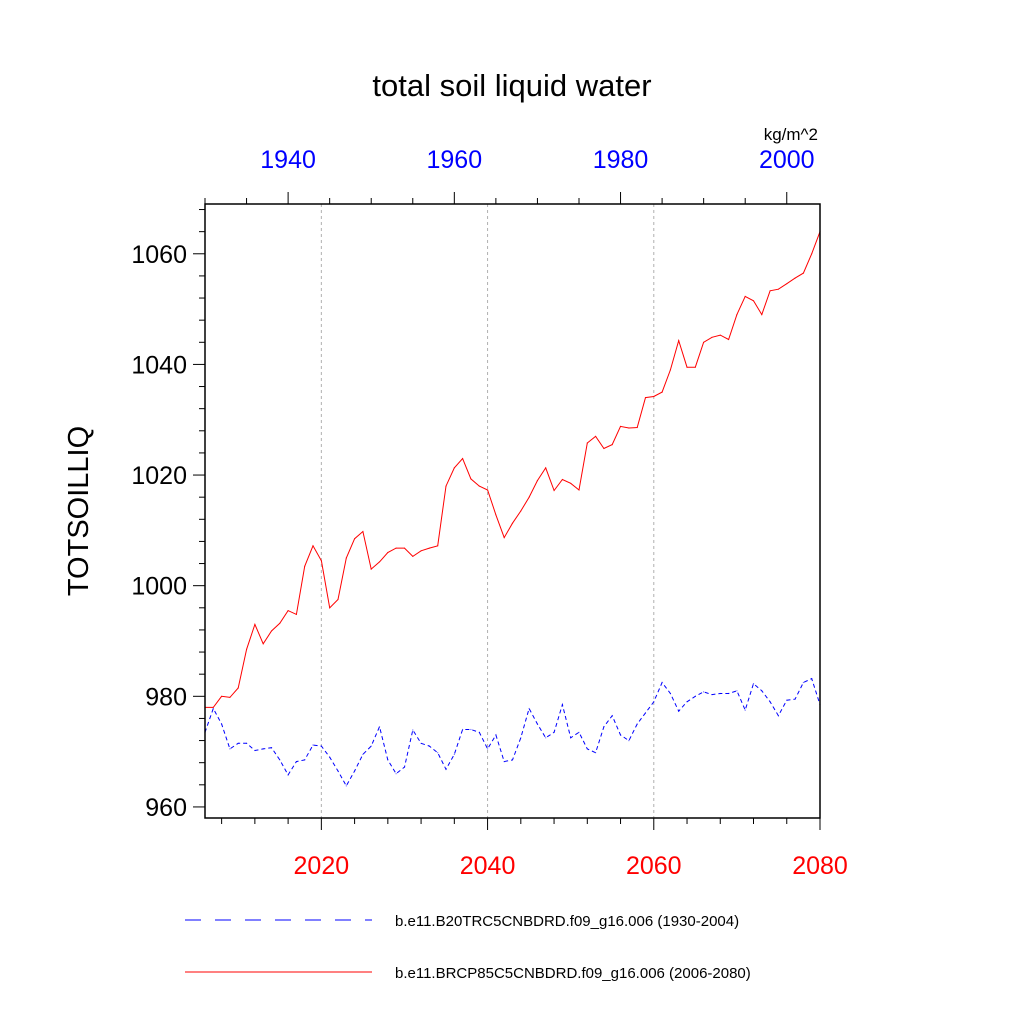  What do you see at coordinates (159, 365) in the screenshot?
I see `y-tick-label: 1040` at bounding box center [159, 365].